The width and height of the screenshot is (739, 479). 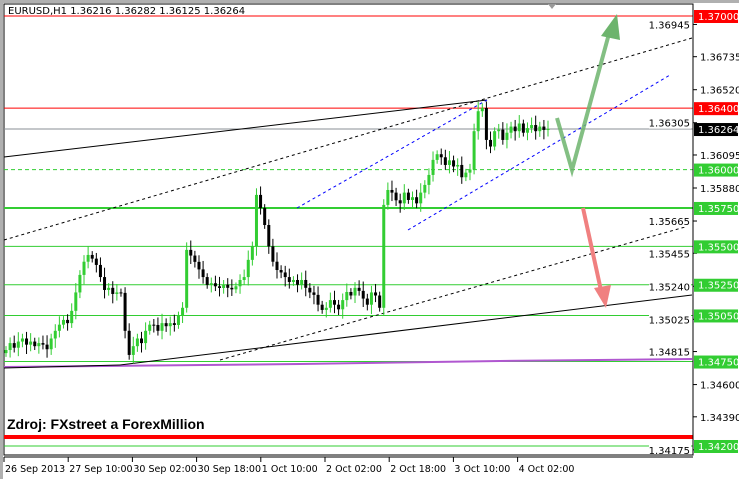 I want to click on price-tick-label: 1.34815, so click(x=669, y=353).